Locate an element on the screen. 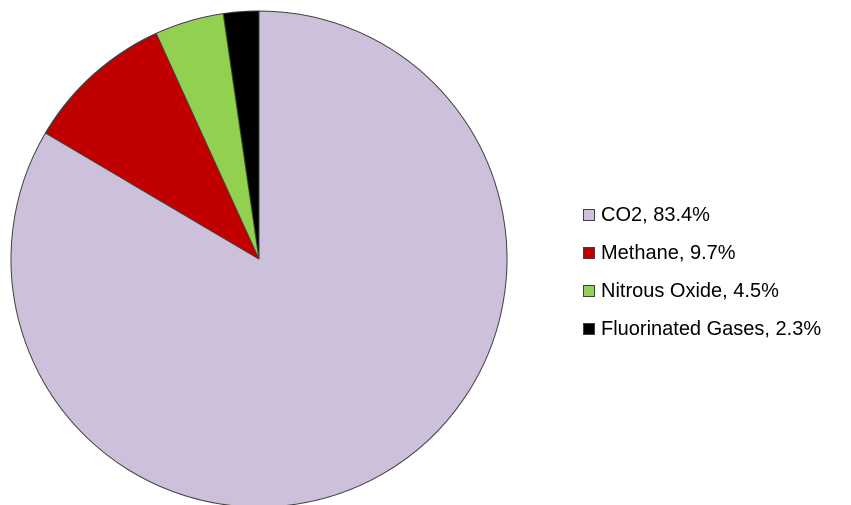 The width and height of the screenshot is (851, 505). legend-swatch-co2 is located at coordinates (589, 215).